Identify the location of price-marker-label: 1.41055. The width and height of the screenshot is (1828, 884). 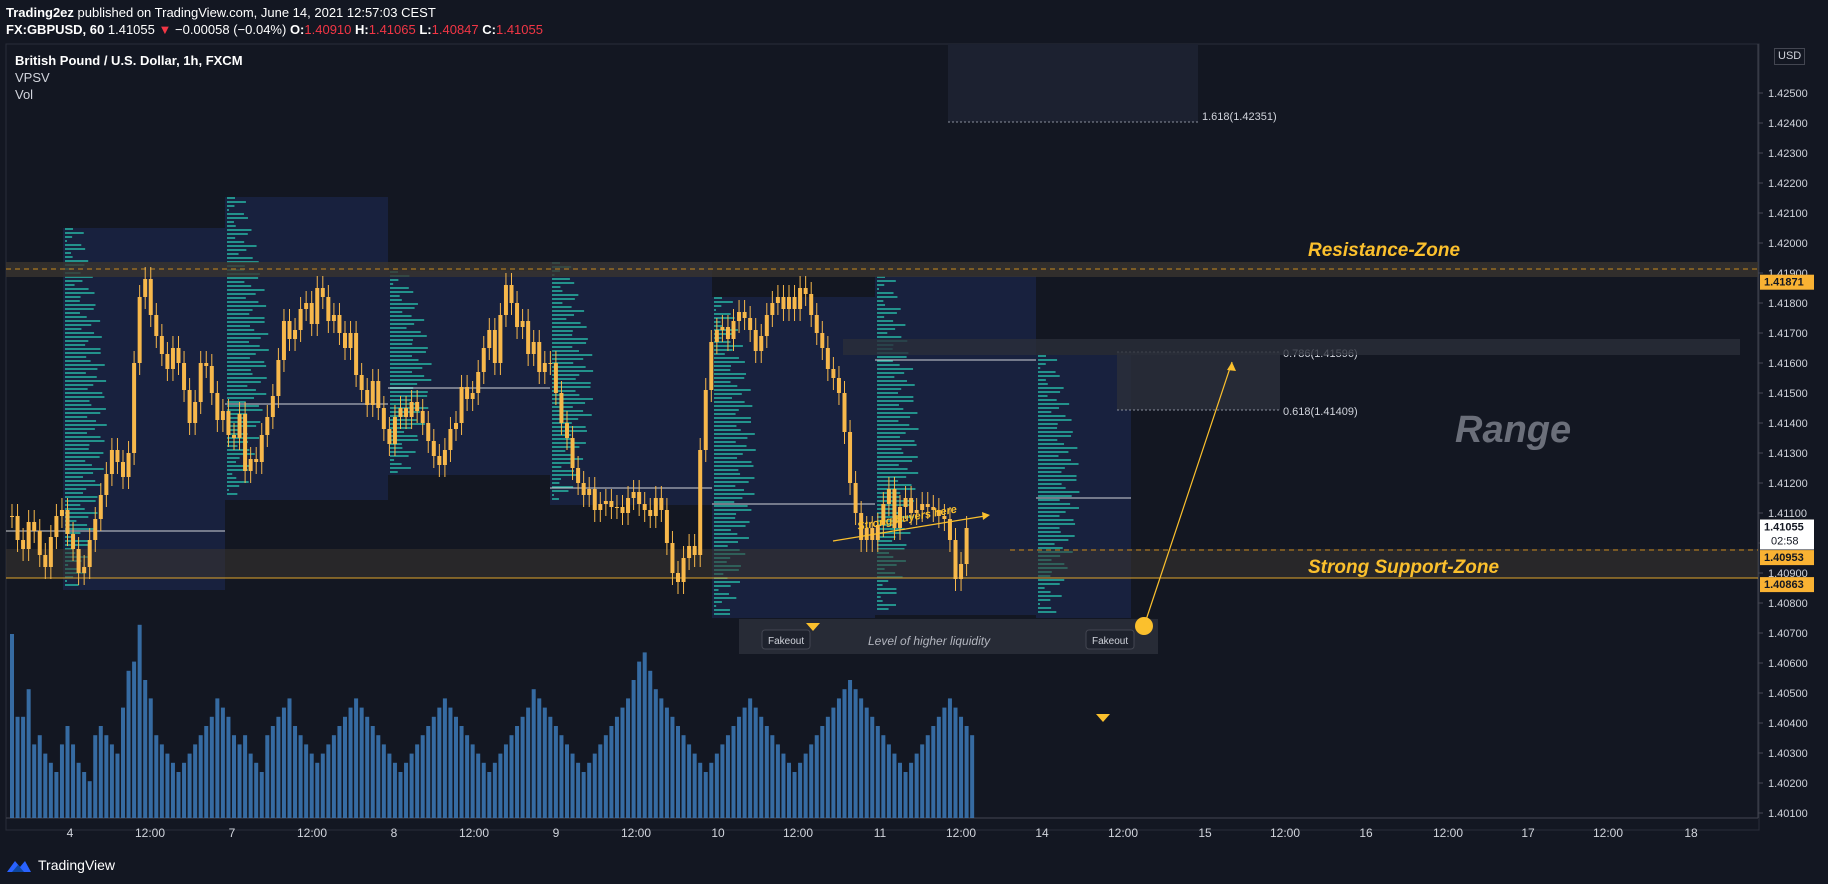
(1784, 528).